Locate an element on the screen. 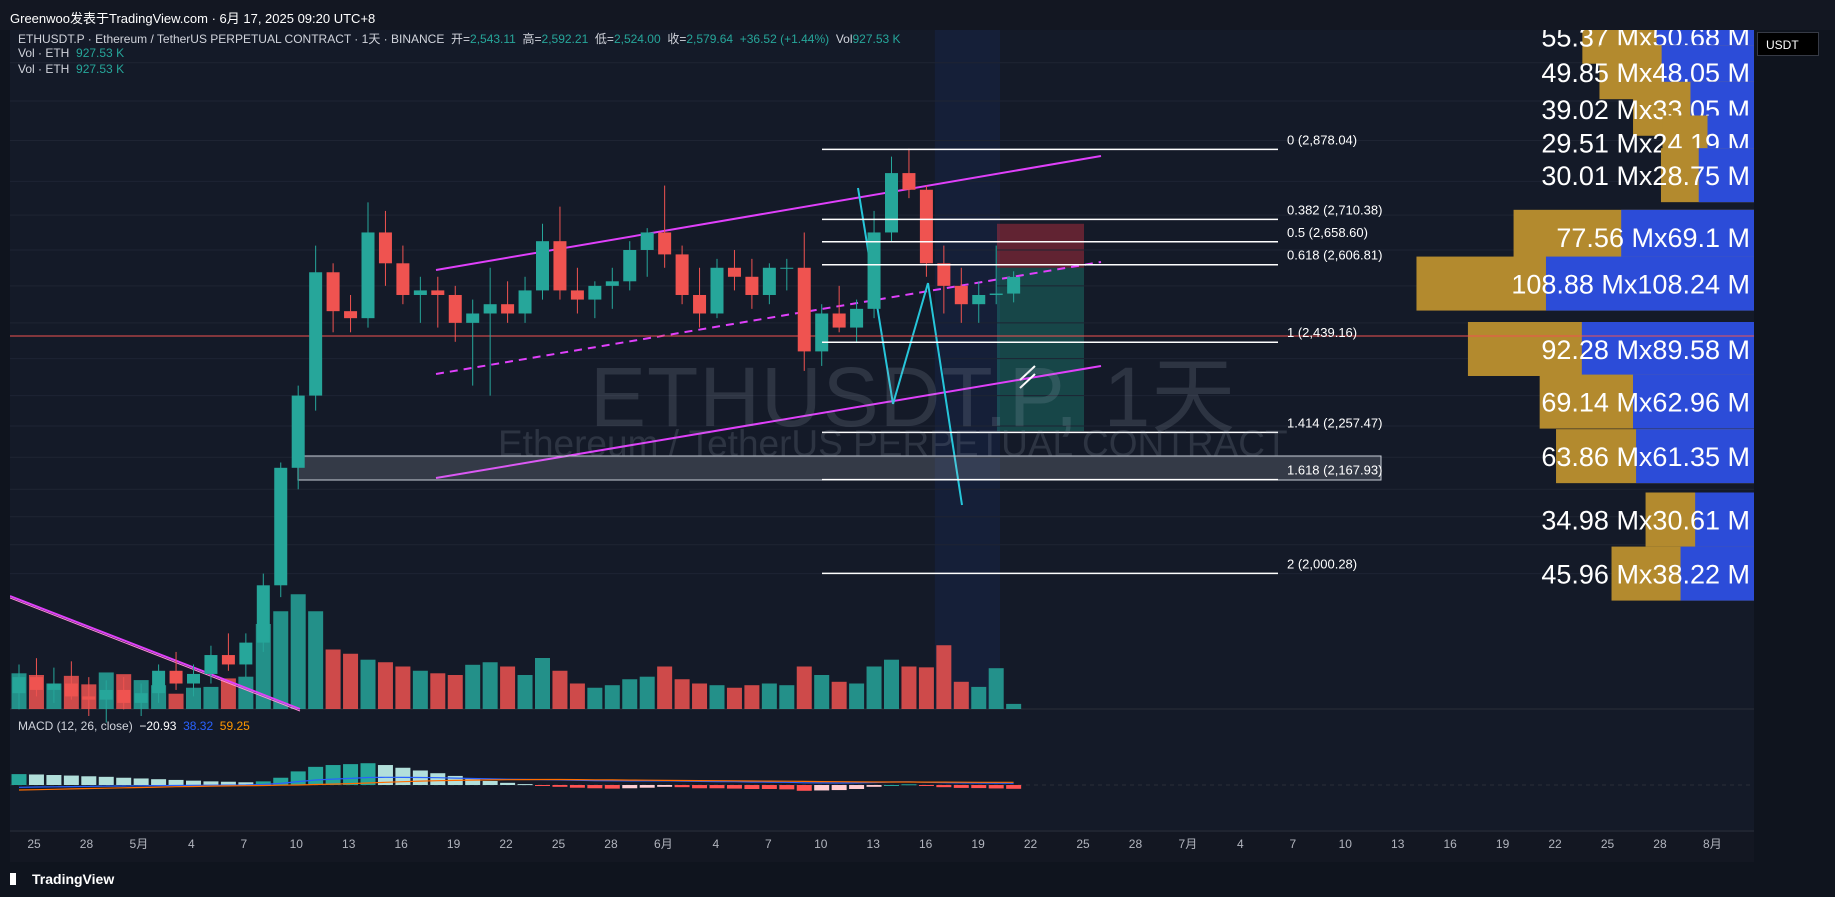 This screenshot has width=1835, height=897. highlight-bands is located at coordinates (1009, 369).